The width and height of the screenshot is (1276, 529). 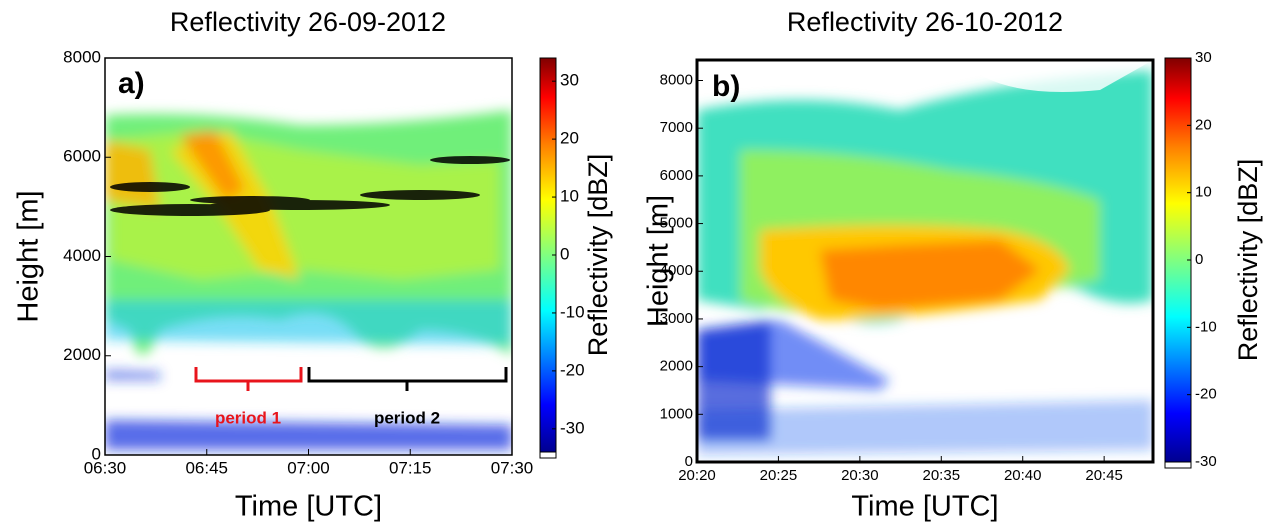 What do you see at coordinates (410, 467) in the screenshot?
I see `x-tick-label: 07:15` at bounding box center [410, 467].